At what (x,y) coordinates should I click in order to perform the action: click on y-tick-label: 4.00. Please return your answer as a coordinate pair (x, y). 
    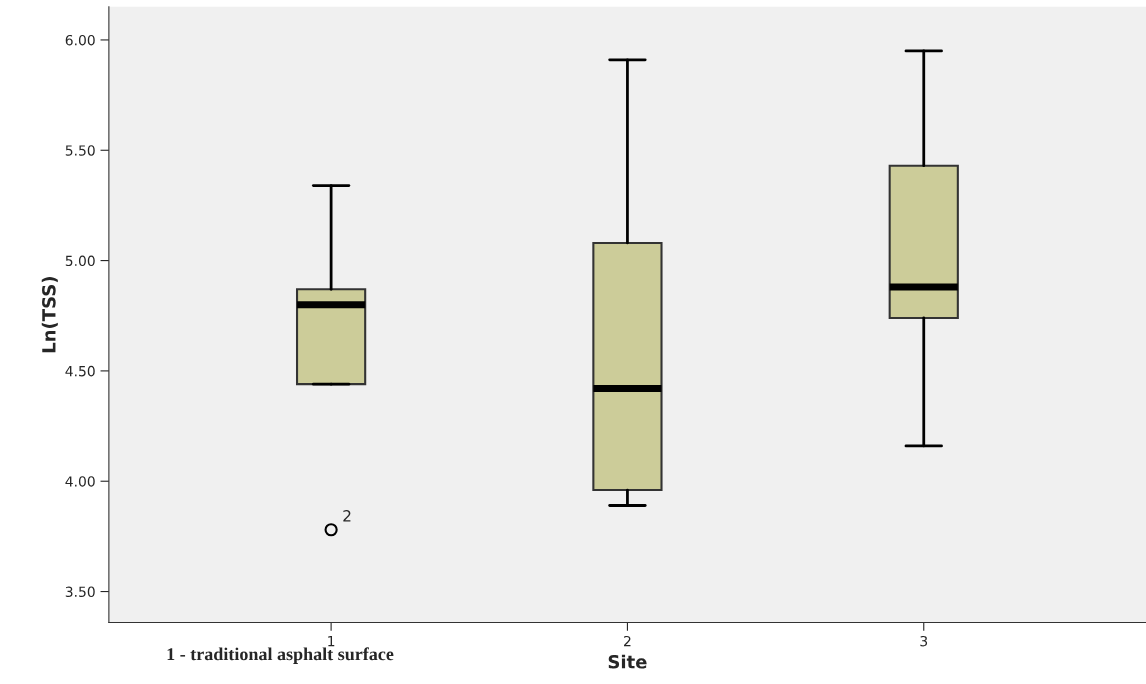
    Looking at the image, I should click on (80, 481).